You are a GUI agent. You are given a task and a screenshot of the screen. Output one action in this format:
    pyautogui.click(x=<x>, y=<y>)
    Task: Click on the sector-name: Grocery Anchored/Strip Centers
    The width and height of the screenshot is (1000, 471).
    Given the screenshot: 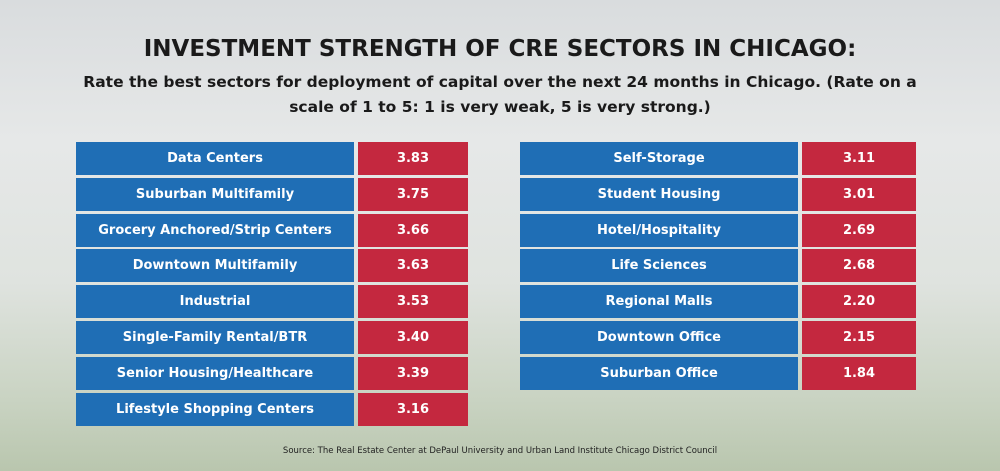 What is the action you would take?
    pyautogui.click(x=215, y=230)
    